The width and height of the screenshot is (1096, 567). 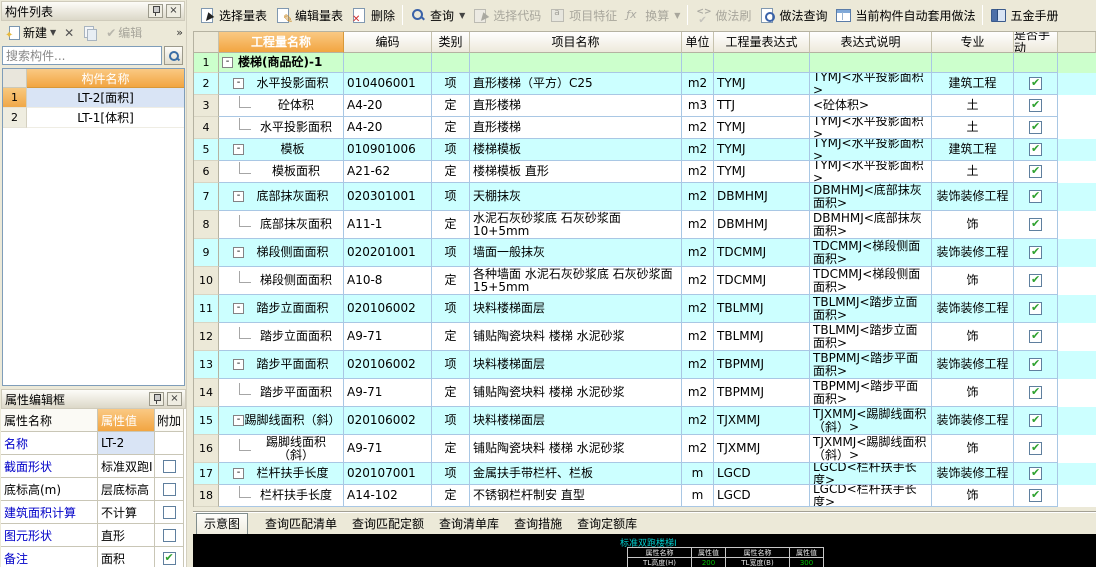 I want to click on cell-code: 020301001, so click(x=388, y=197).